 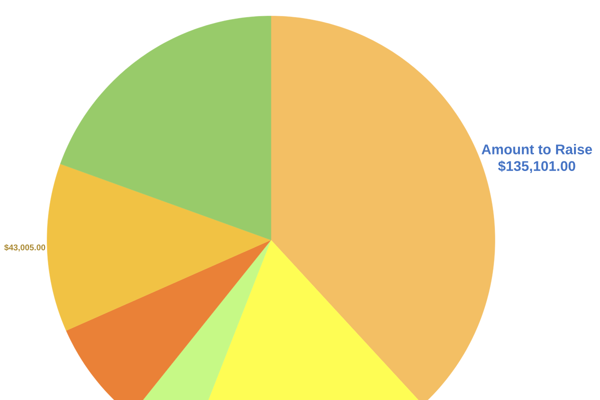 I want to click on data-label: $43,005.00, so click(x=25, y=248).